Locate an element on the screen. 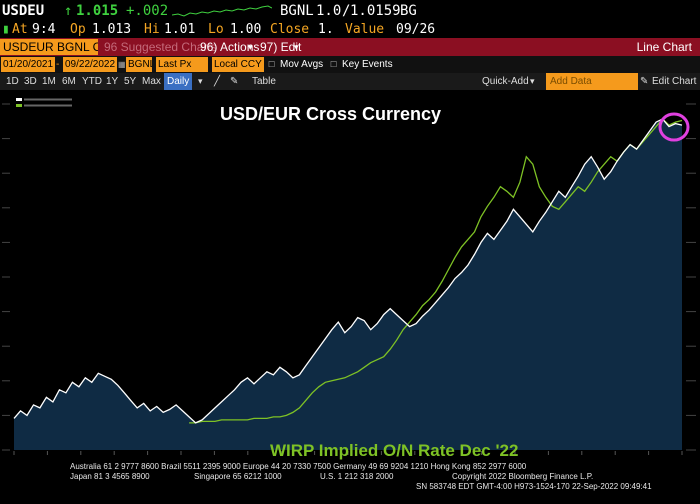  security-field: USDEUR BGNL Curnc is located at coordinates (49, 47).